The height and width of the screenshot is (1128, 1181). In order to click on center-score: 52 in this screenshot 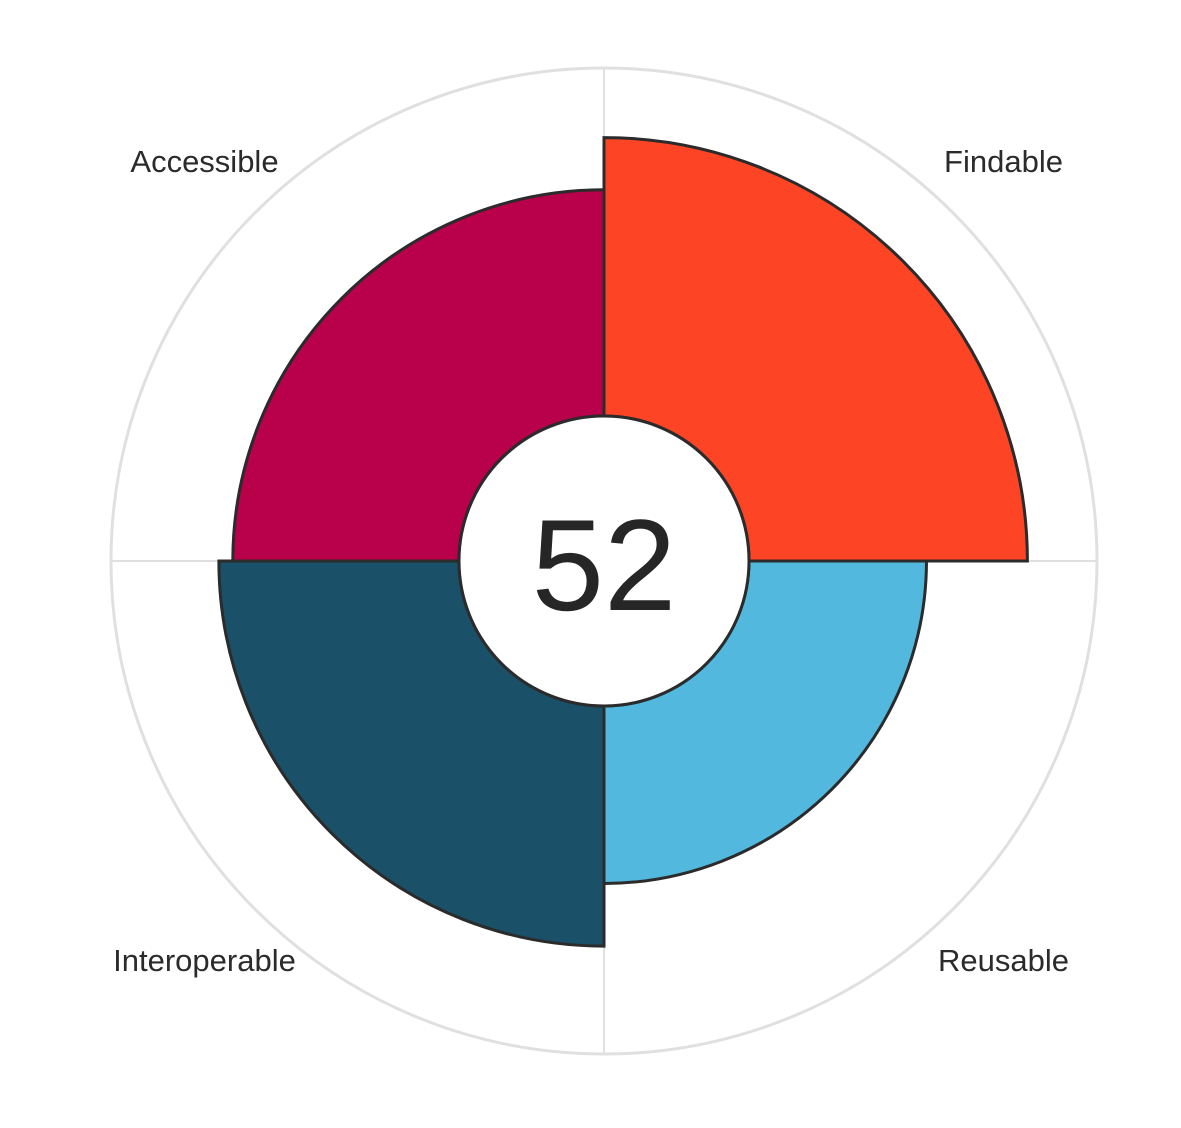, I will do `click(604, 565)`.